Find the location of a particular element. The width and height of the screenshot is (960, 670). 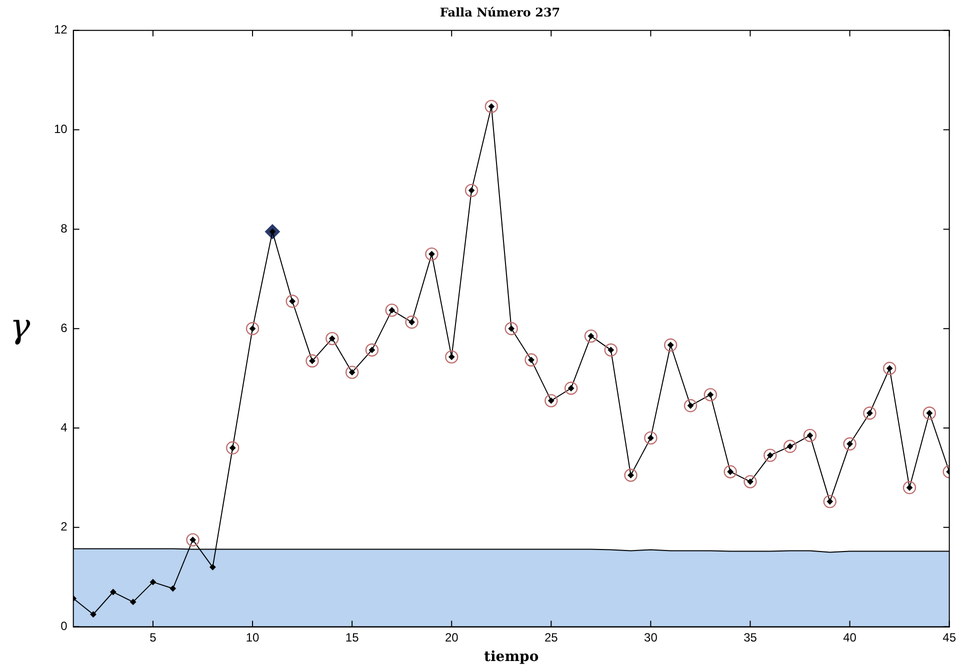

x-tick-label: 35 is located at coordinates (751, 637).